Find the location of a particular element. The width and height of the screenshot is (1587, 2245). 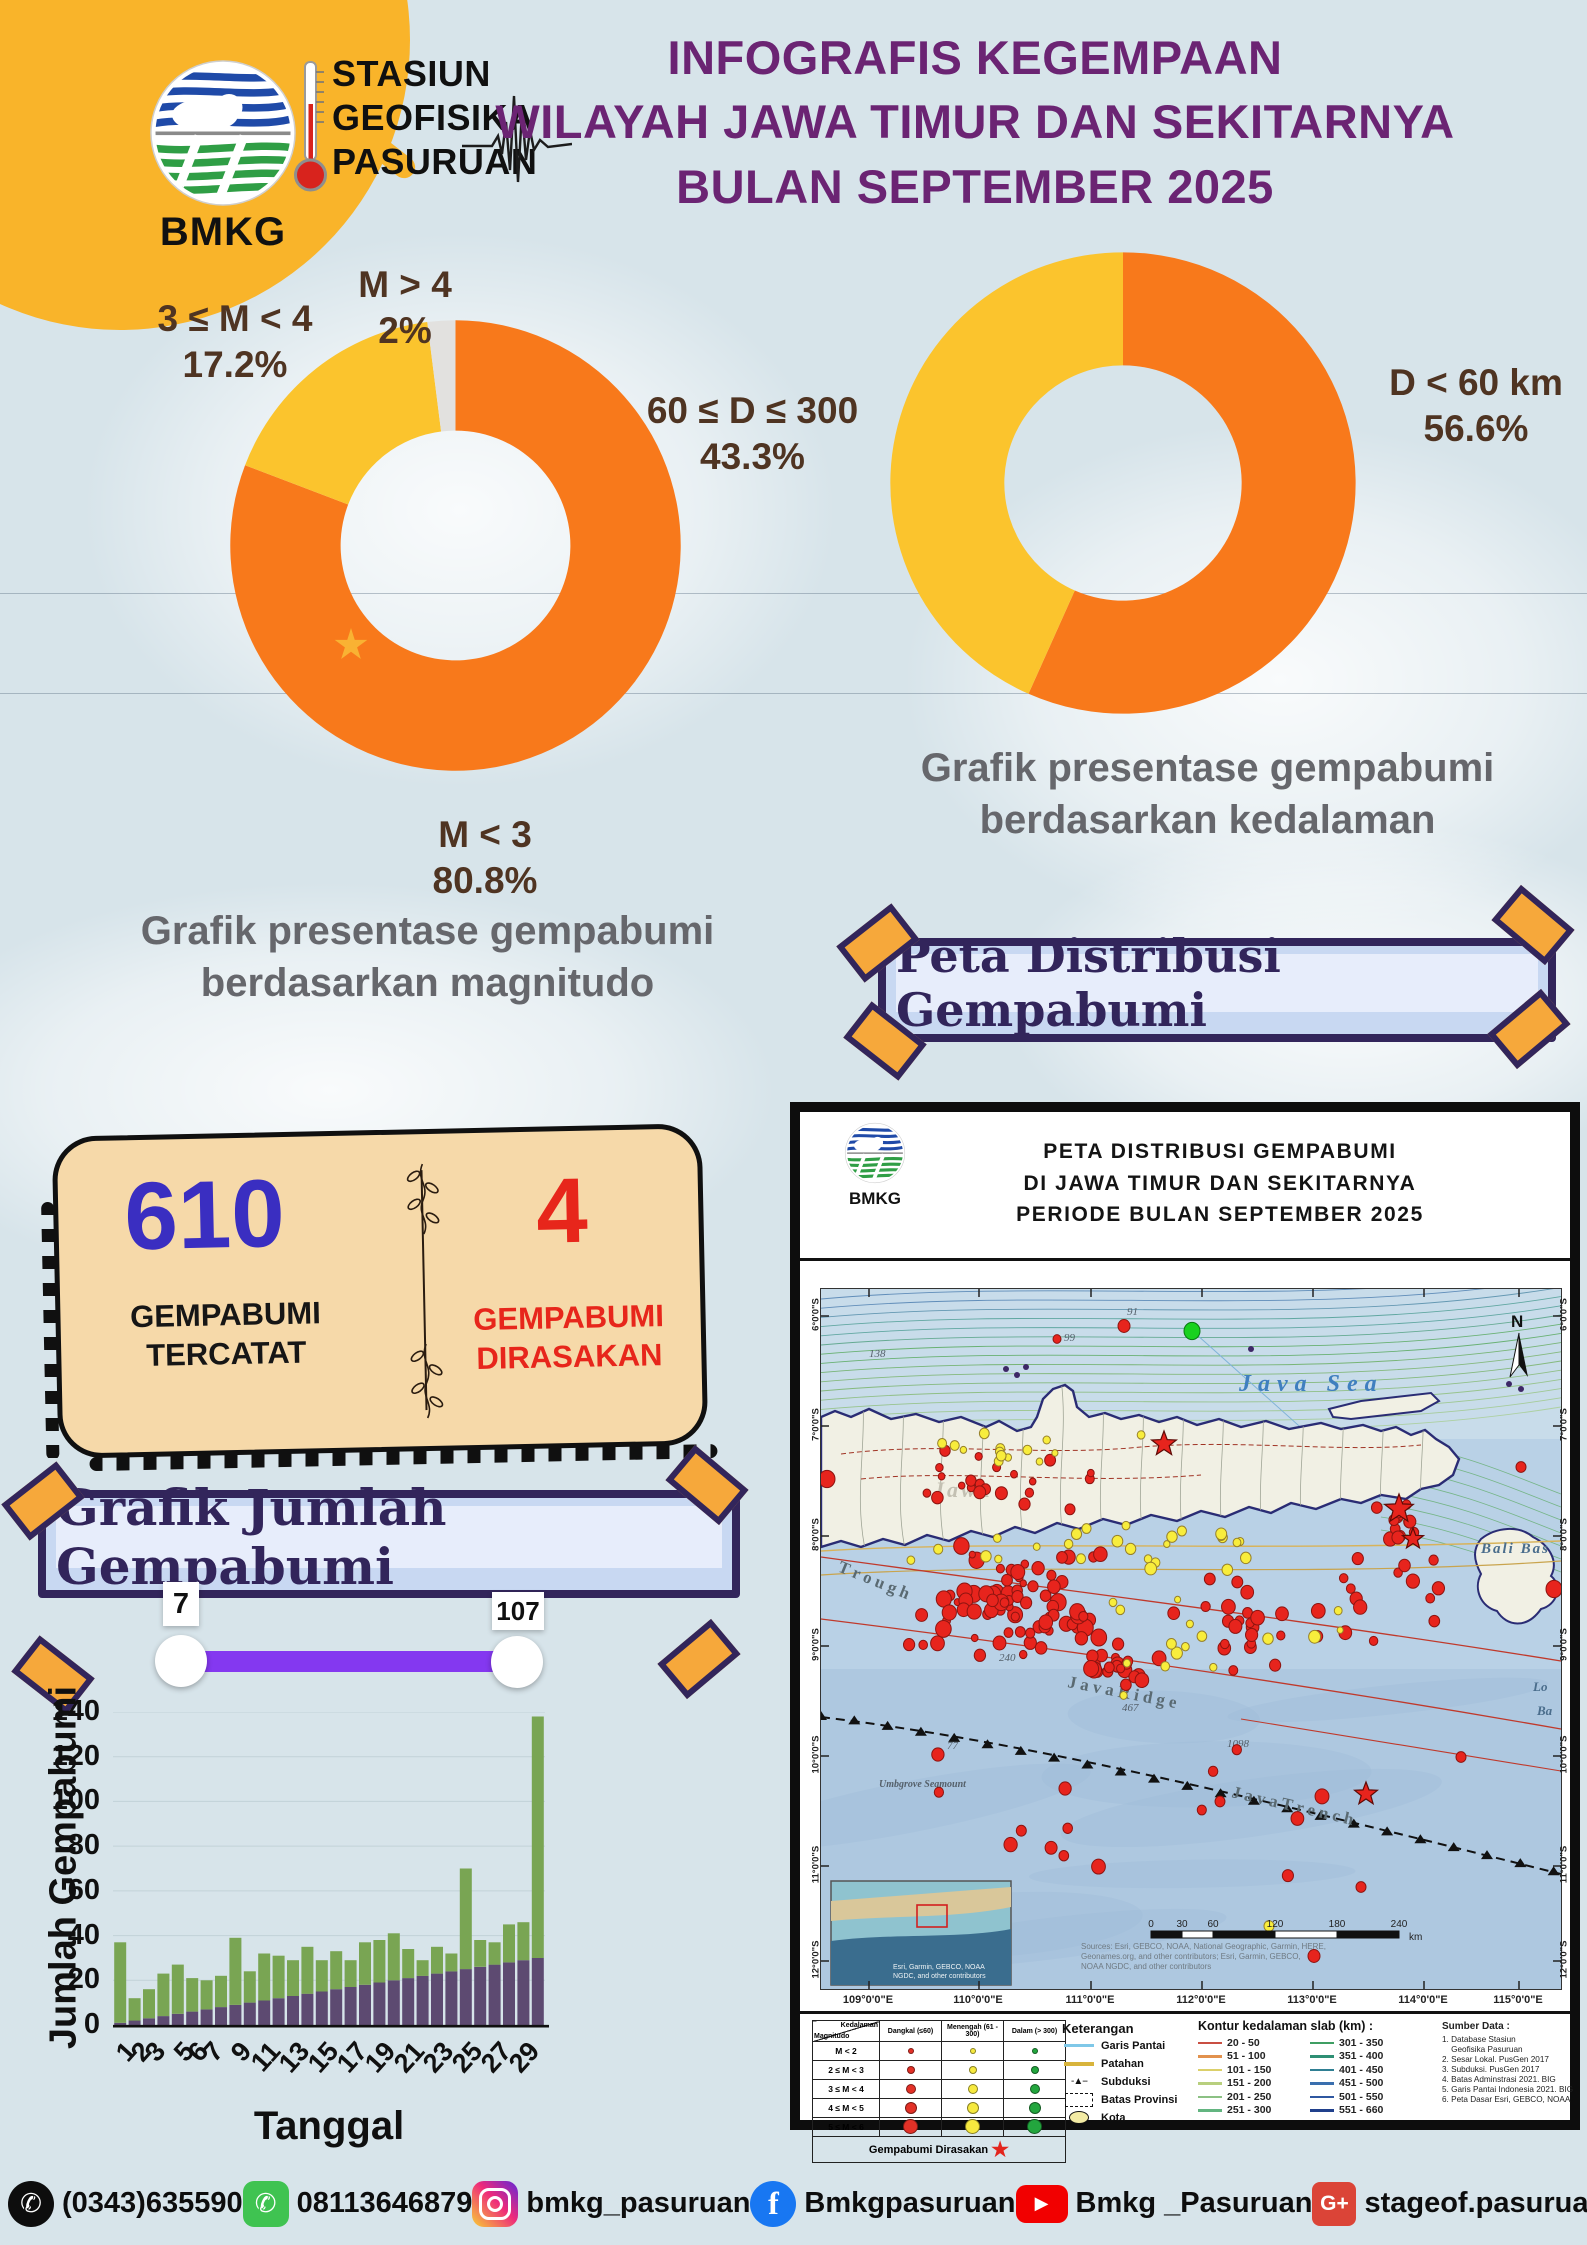

map-label: Java Sea is located at coordinates (1311, 1384).